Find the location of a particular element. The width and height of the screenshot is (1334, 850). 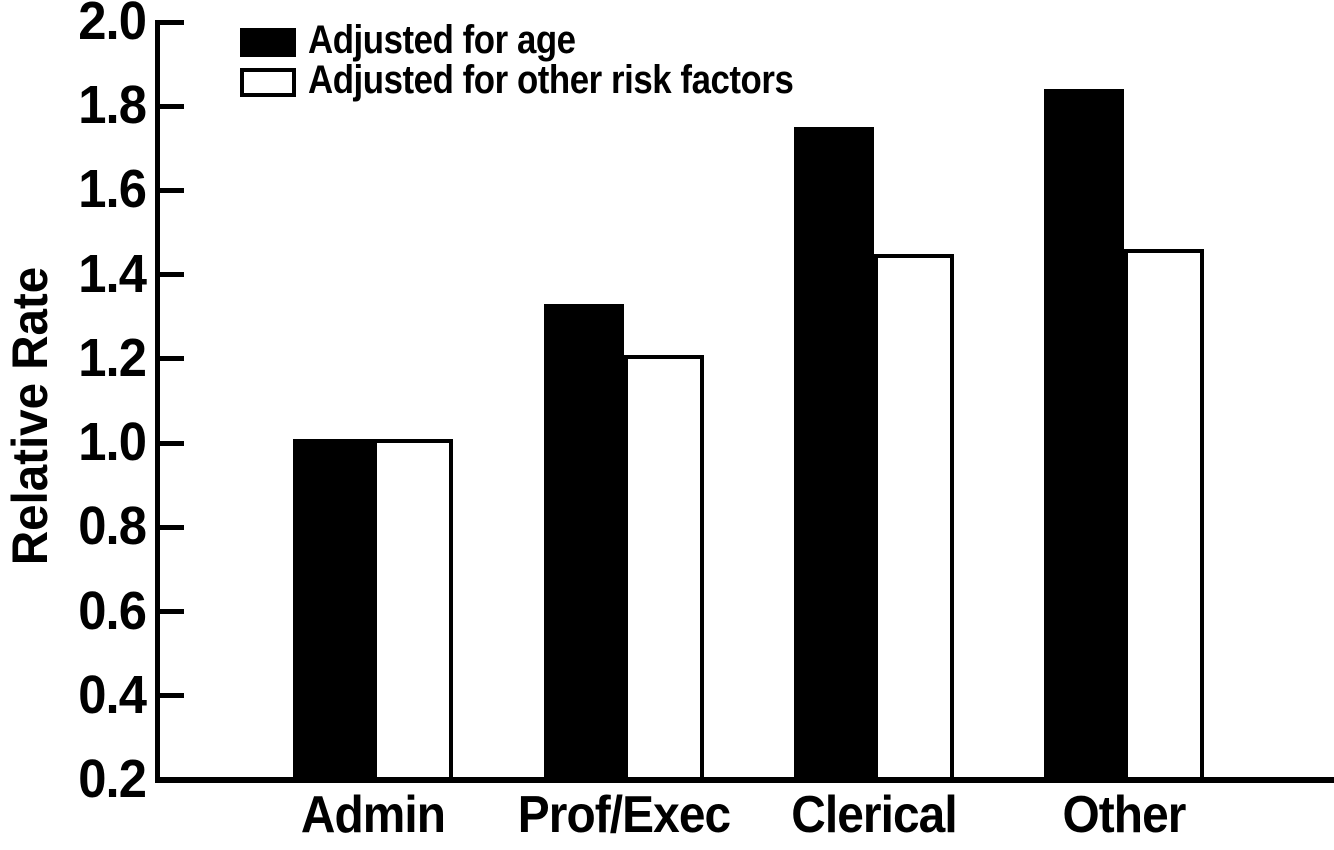

y-tick-label-0.6: 0.6 is located at coordinates (112, 610).